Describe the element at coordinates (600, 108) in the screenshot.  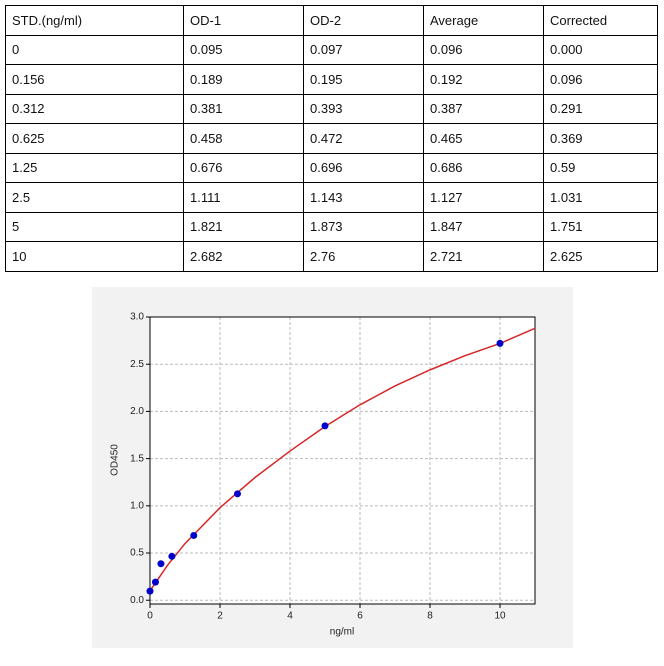
I see `table-cell: 0.291` at that location.